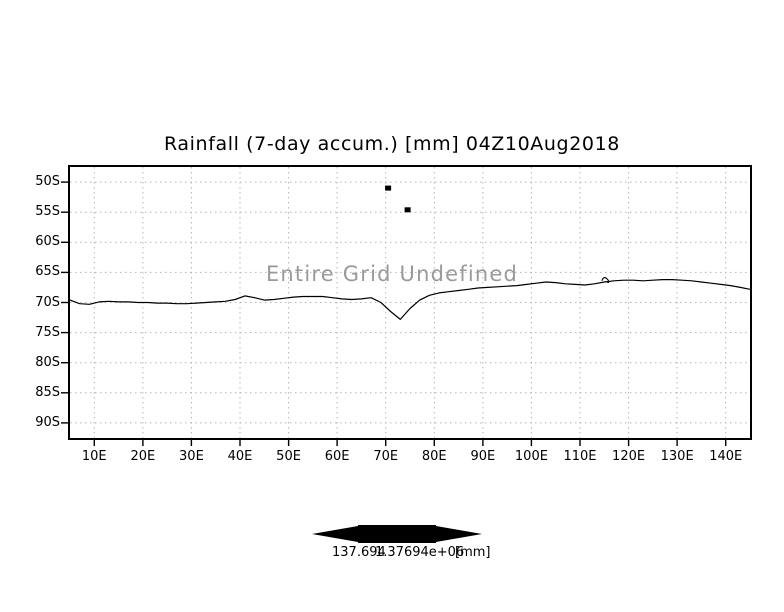  I want to click on x-tick-label: 110E, so click(580, 456).